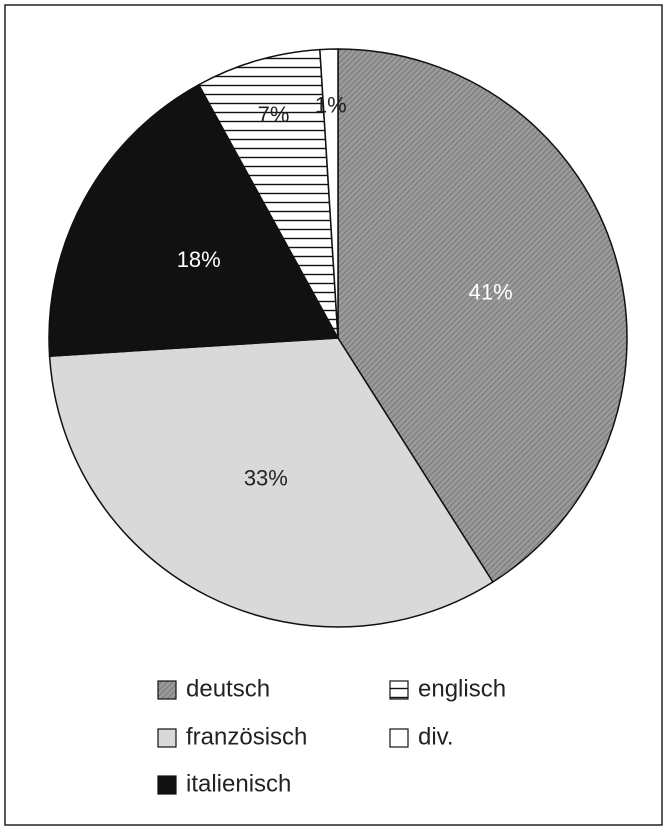 This screenshot has height=835, width=667. Describe the element at coordinates (199, 259) in the screenshot. I see `slice-label: 18%` at that location.